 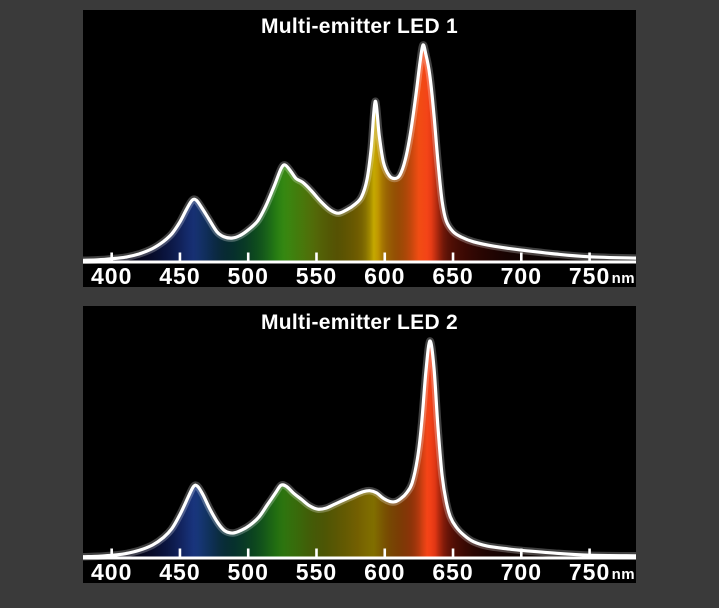 I want to click on led2-chart-title: Multi-emitter LED 2, so click(x=359, y=322).